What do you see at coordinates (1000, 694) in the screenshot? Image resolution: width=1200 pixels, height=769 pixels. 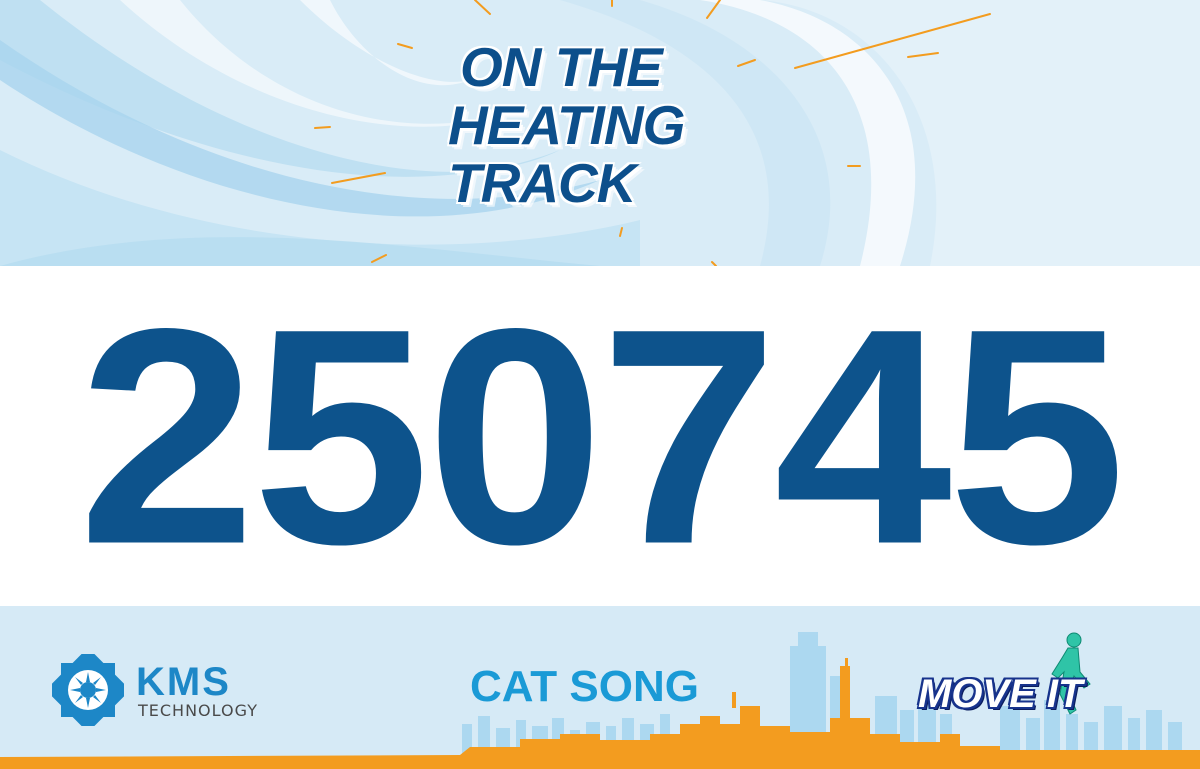 I see `move-it-brand-text: MOVE IT` at bounding box center [1000, 694].